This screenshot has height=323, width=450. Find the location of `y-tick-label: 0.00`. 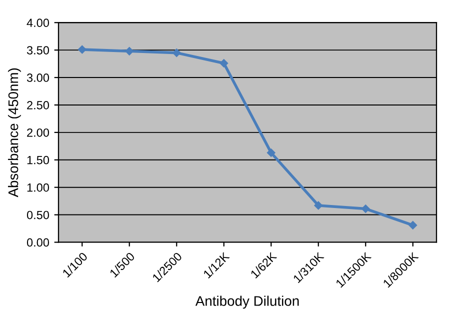

y-tick-label: 0.00 is located at coordinates (38, 242).